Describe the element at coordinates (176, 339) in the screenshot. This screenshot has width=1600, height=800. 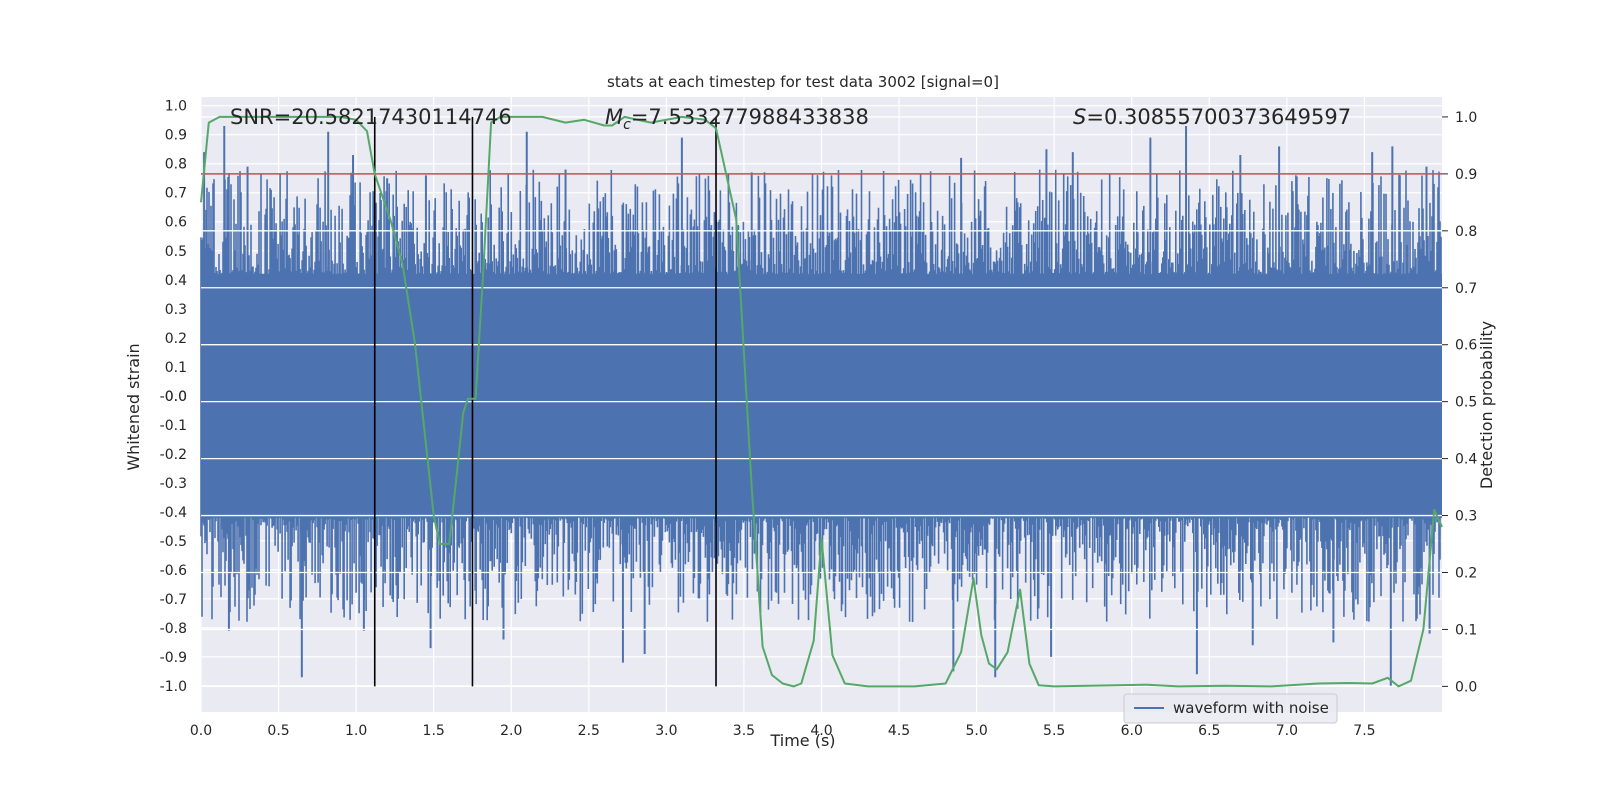
I see `y-tick-label: 0.2` at that location.